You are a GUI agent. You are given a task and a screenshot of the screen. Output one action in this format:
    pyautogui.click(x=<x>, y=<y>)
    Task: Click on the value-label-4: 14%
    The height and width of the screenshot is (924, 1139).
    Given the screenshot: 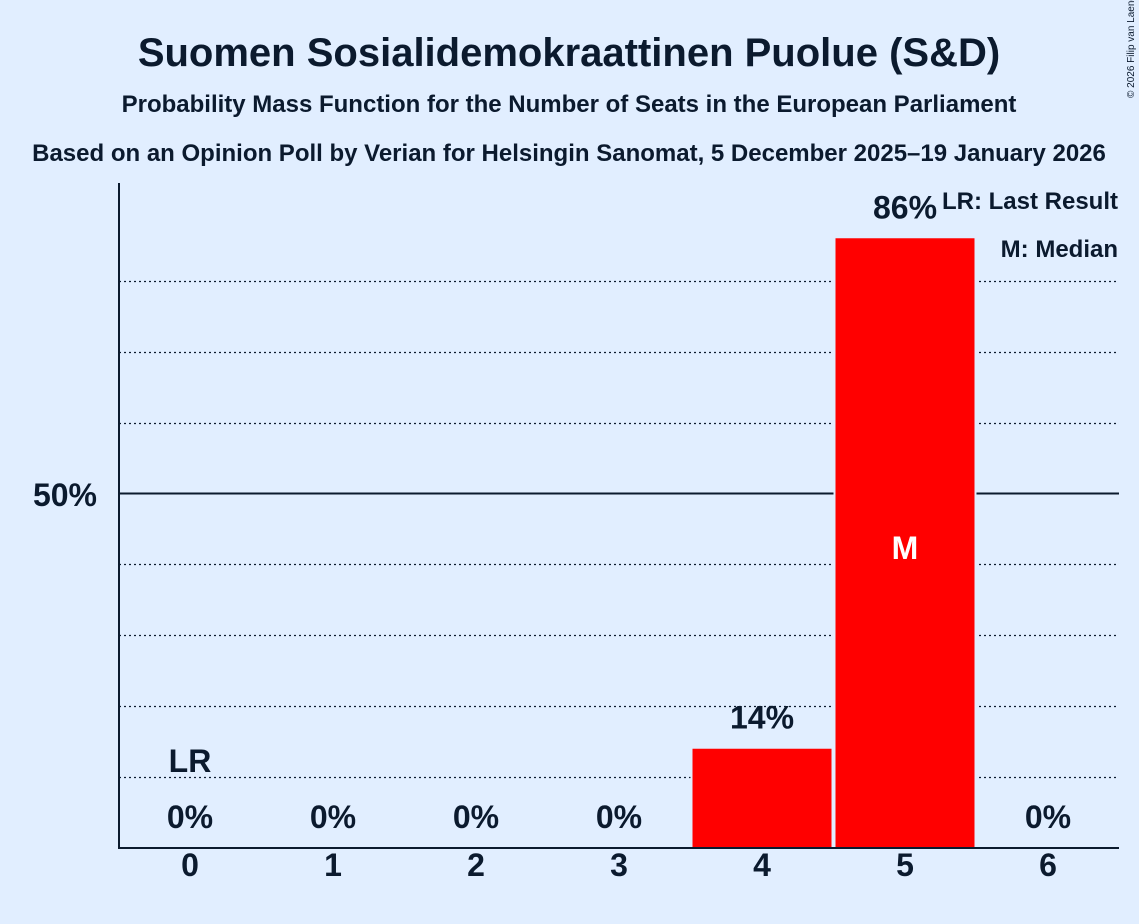 What is the action you would take?
    pyautogui.click(x=762, y=718)
    